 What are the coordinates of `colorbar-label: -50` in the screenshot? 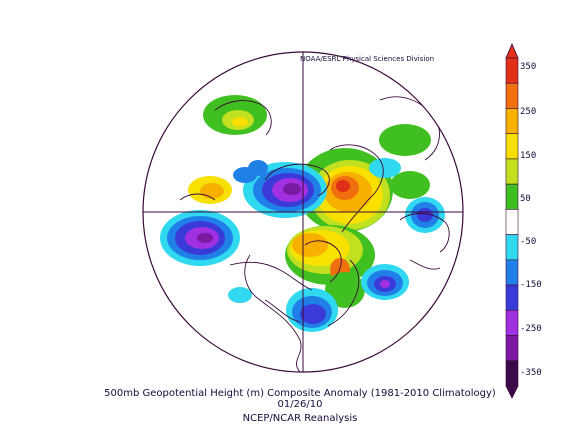 It's located at (528, 242).